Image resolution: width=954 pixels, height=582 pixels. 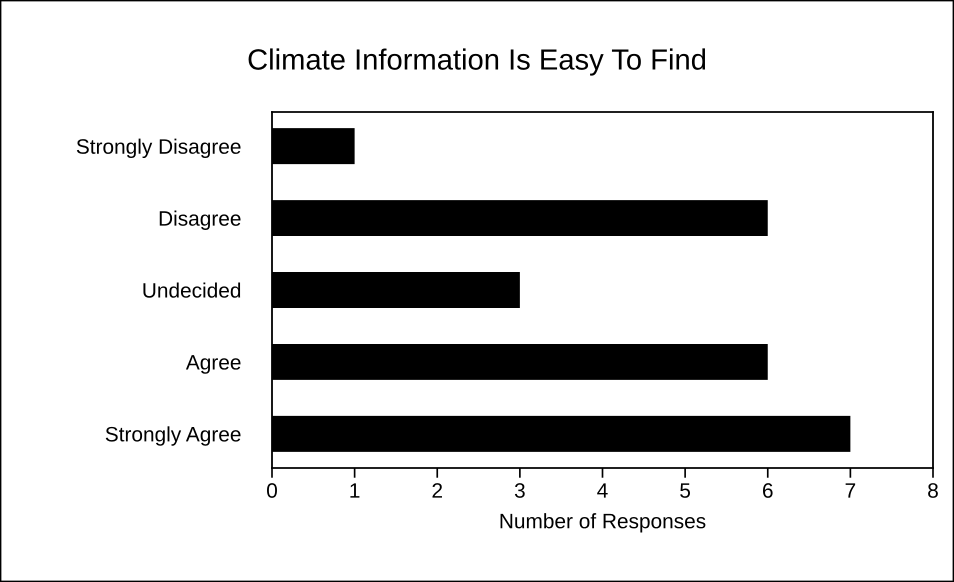 What do you see at coordinates (173, 436) in the screenshot?
I see `y-tick-label: Strongly Agree` at bounding box center [173, 436].